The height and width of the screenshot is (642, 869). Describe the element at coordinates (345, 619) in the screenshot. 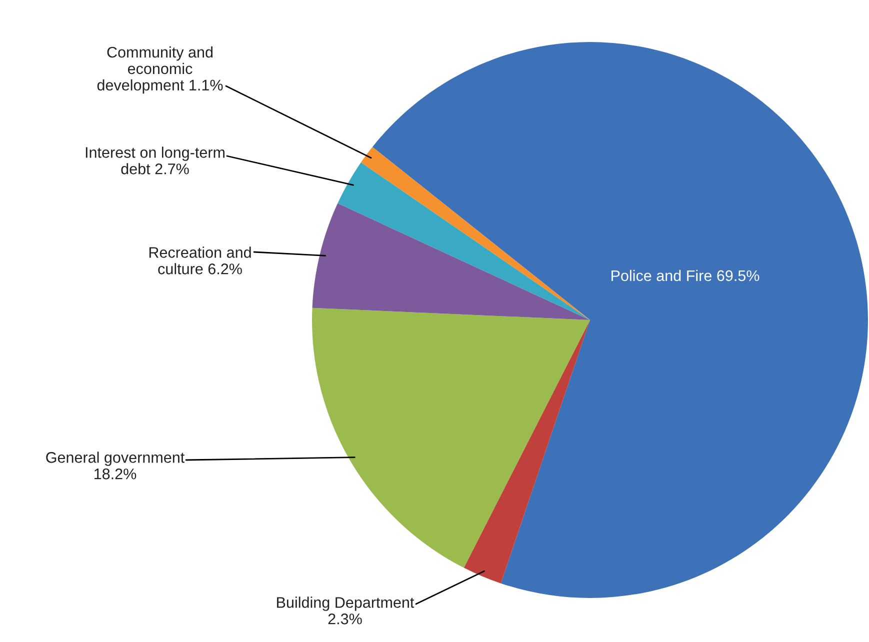

I see `data-label: 2.3%` at that location.